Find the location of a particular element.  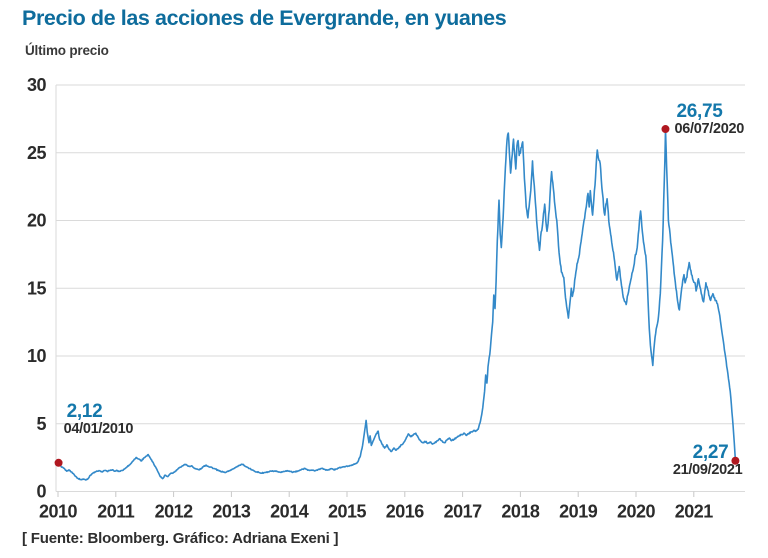

y-axis-label: 30 is located at coordinates (37, 85).